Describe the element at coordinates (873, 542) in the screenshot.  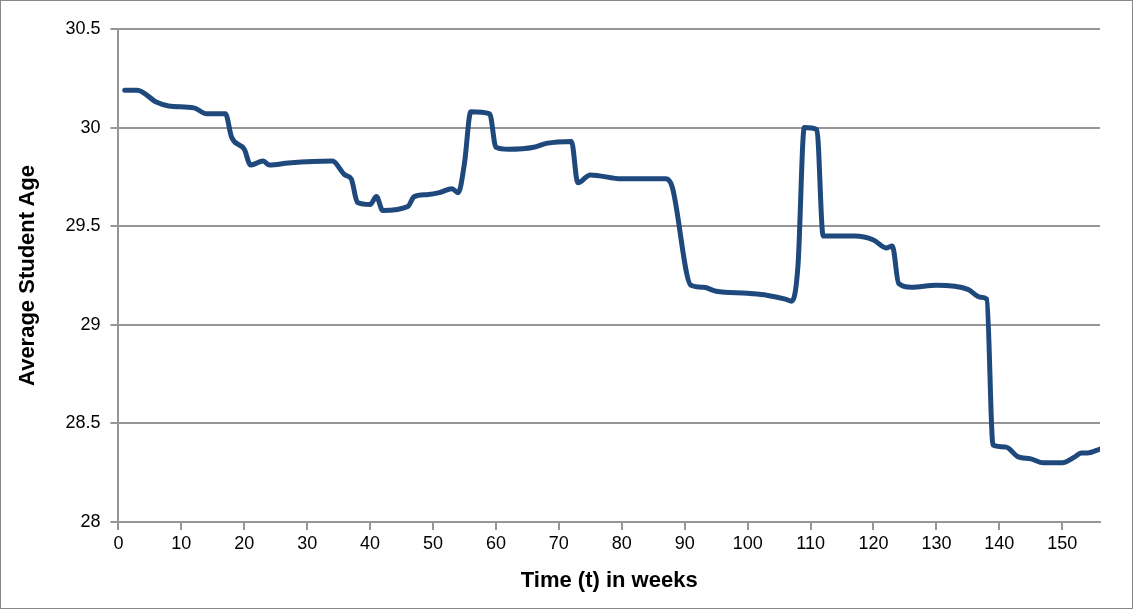
I see `x-tick-label: 120` at that location.